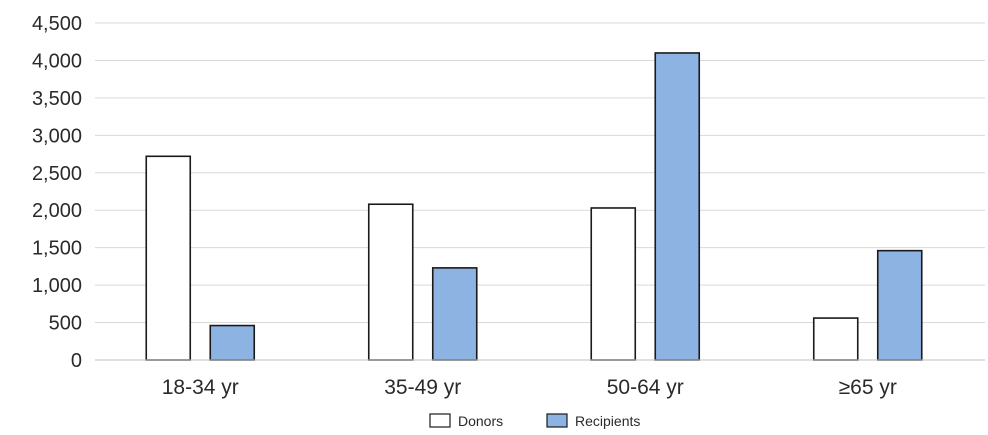 The height and width of the screenshot is (435, 988). Describe the element at coordinates (57, 136) in the screenshot. I see `y-tick-label: 3,000` at that location.